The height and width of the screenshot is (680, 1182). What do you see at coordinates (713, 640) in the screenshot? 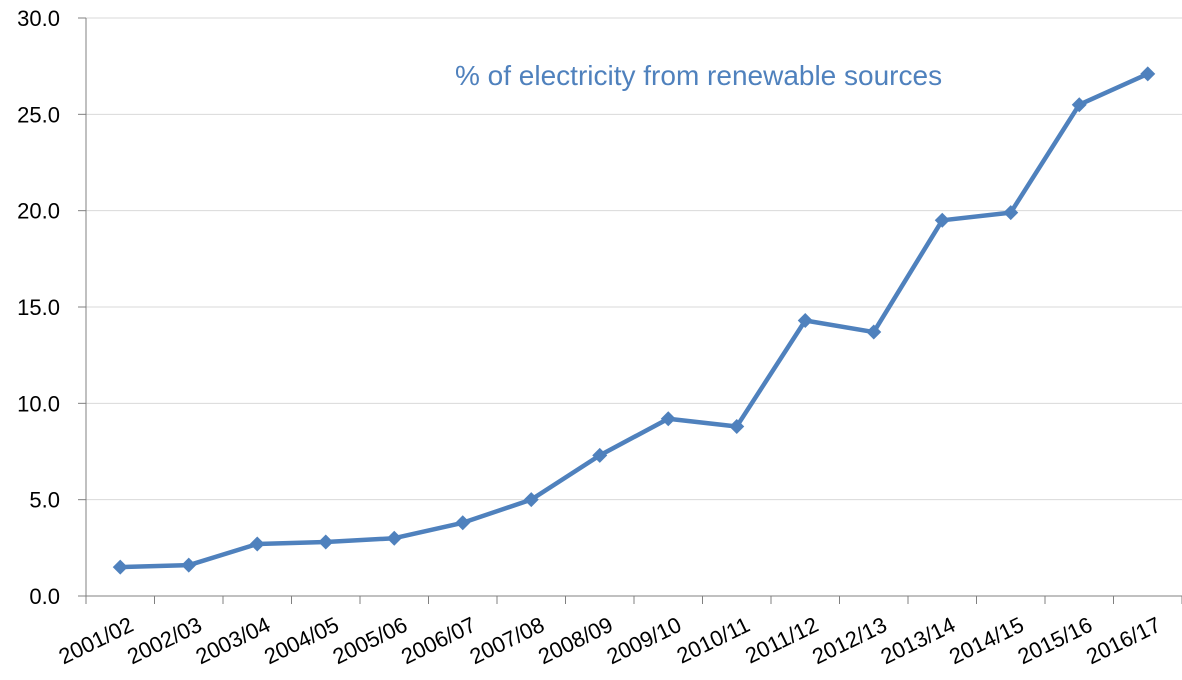
I see `x-tick-label: 2010/11` at bounding box center [713, 640].